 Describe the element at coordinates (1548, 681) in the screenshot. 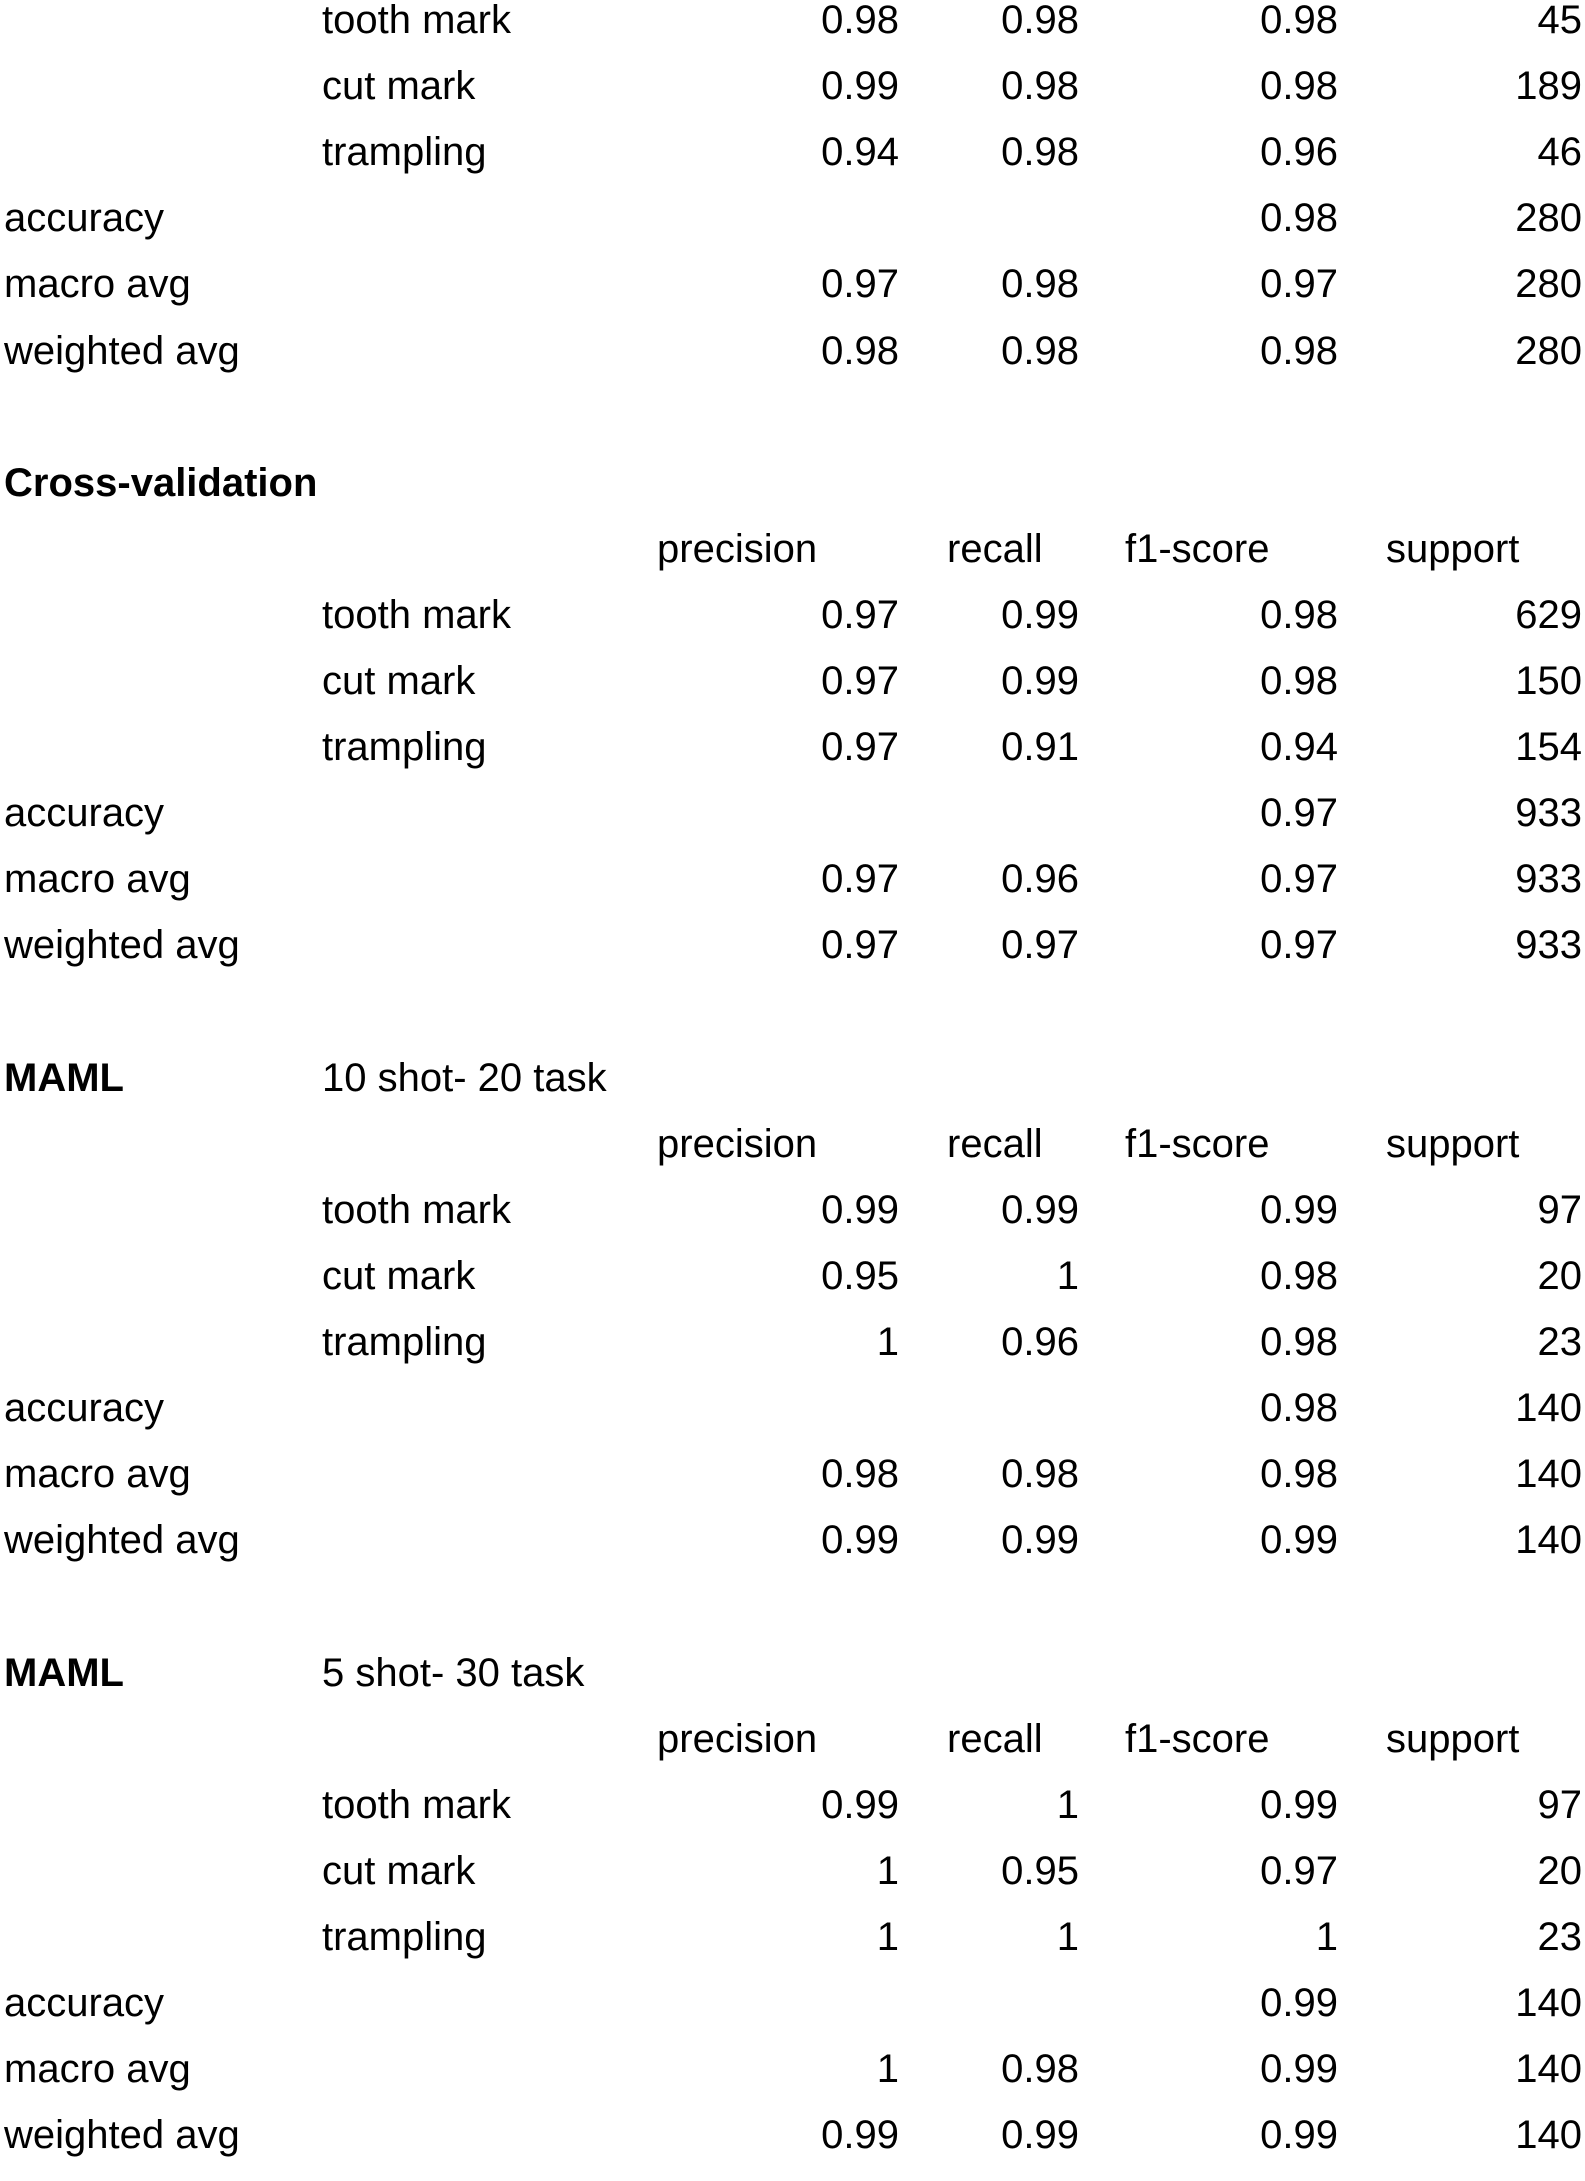

I see `cell-support: 150` at that location.